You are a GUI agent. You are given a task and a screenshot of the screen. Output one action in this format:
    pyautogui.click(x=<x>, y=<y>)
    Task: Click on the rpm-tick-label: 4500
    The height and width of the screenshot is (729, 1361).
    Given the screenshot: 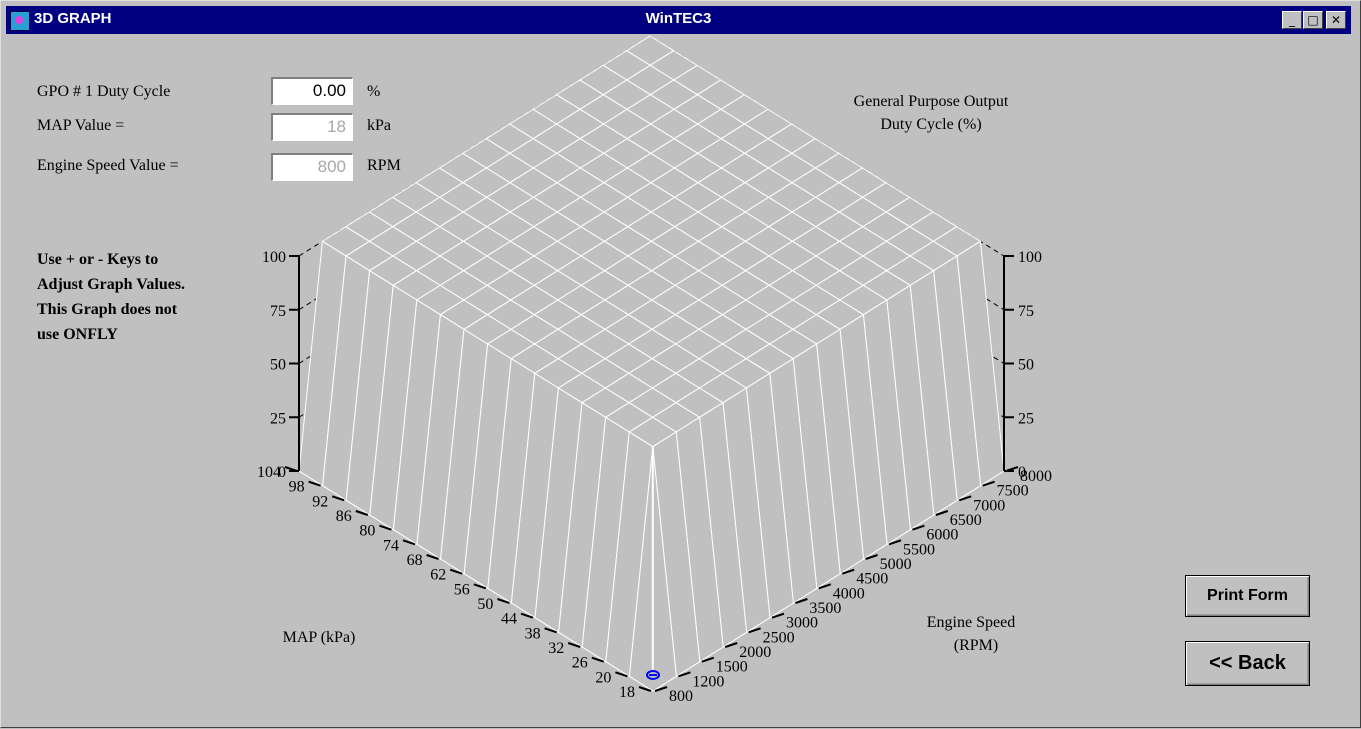 What is the action you would take?
    pyautogui.click(x=872, y=579)
    